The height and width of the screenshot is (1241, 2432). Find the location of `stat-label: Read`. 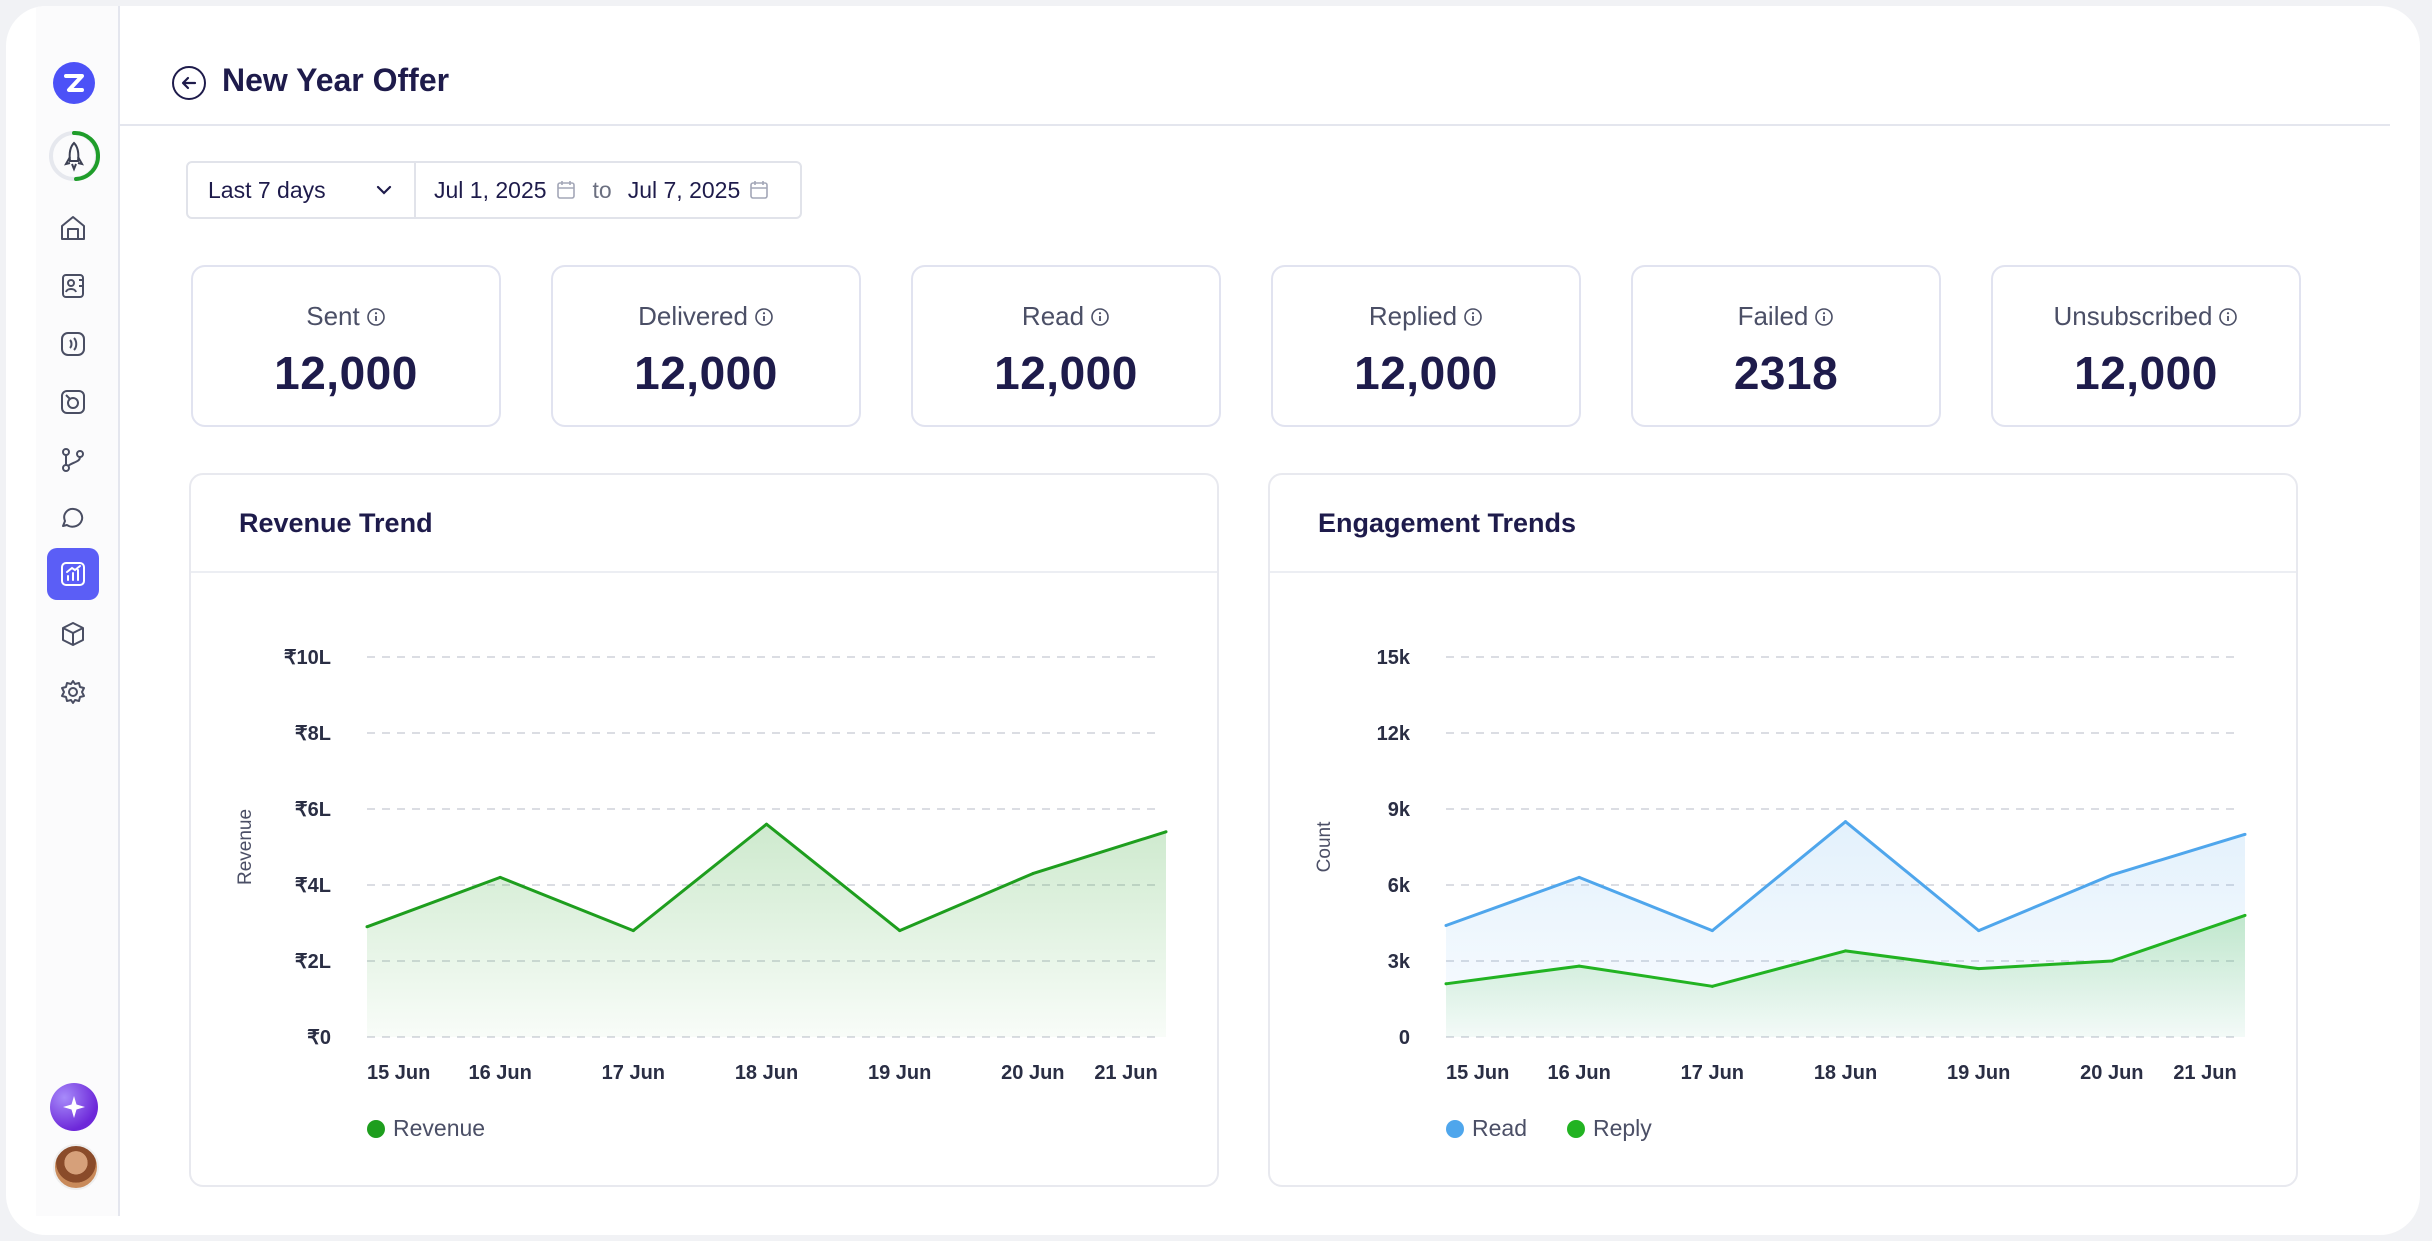

stat-label: Read is located at coordinates (1066, 316).